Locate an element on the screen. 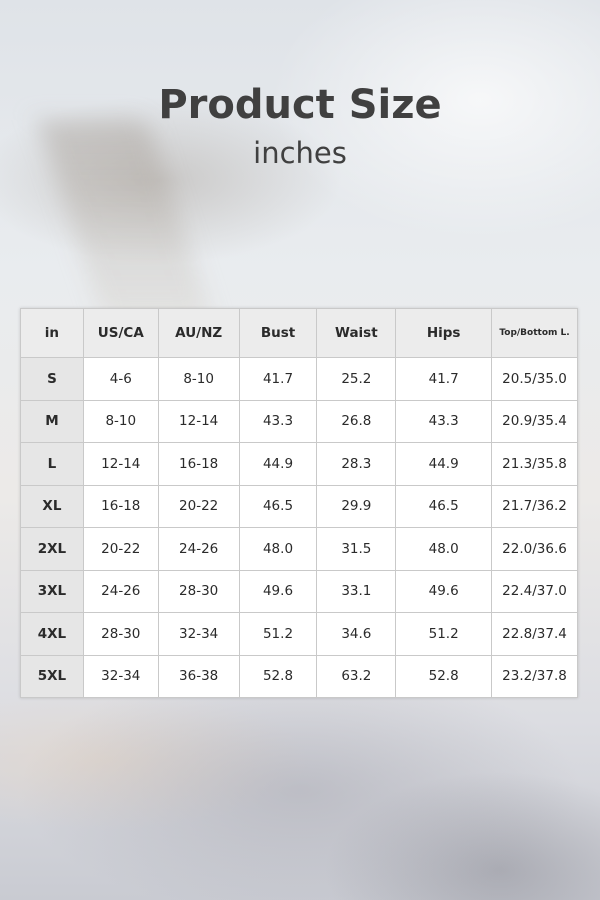 The image size is (600, 900). table-cell: 4-6 is located at coordinates (120, 379).